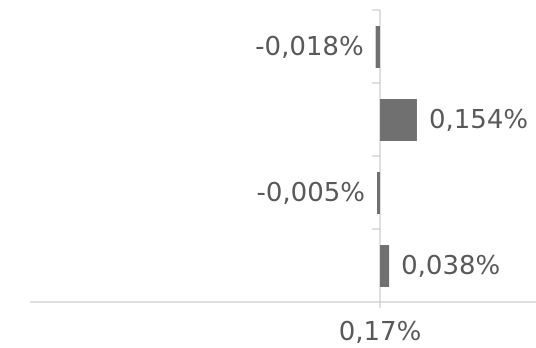 Image resolution: width=536 pixels, height=348 pixels. I want to click on x-axis-tick-label: 0,17%, so click(380, 330).